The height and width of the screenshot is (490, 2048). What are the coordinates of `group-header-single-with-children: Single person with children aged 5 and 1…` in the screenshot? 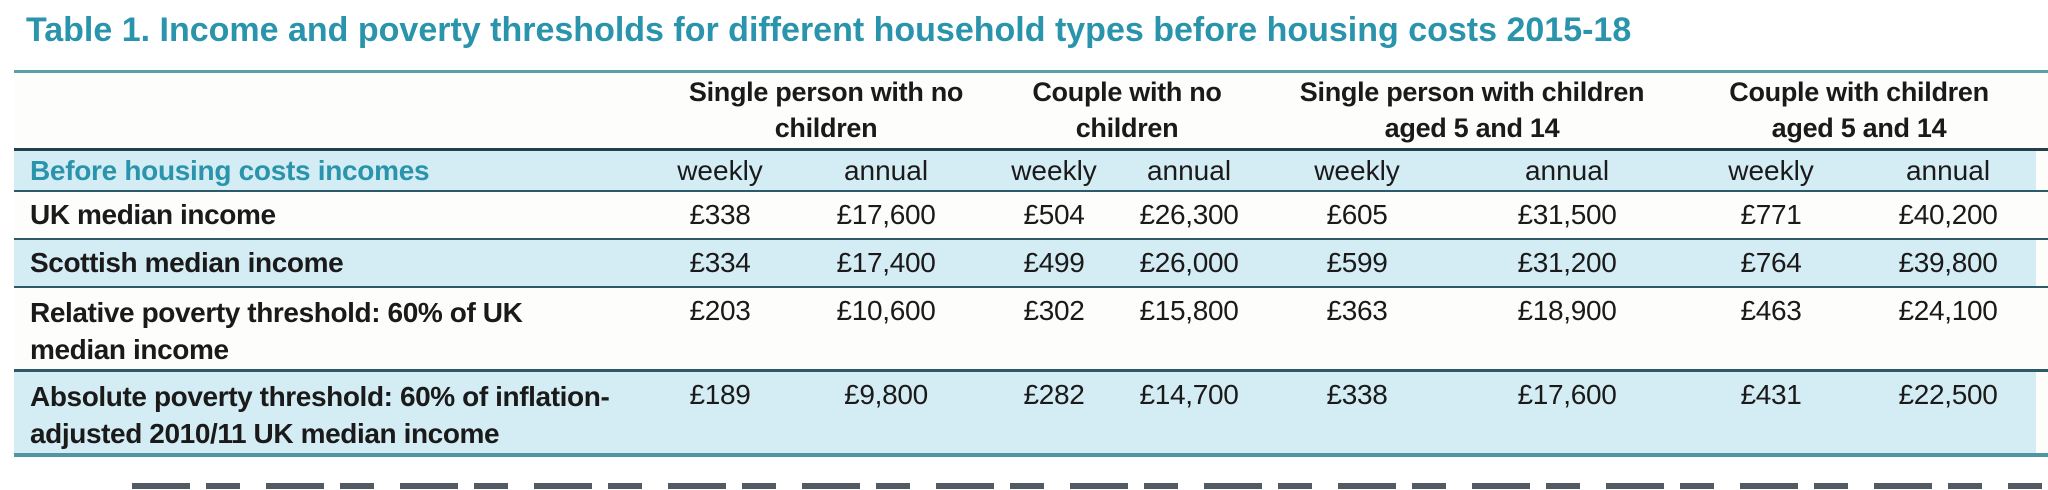 It's located at (1472, 111).